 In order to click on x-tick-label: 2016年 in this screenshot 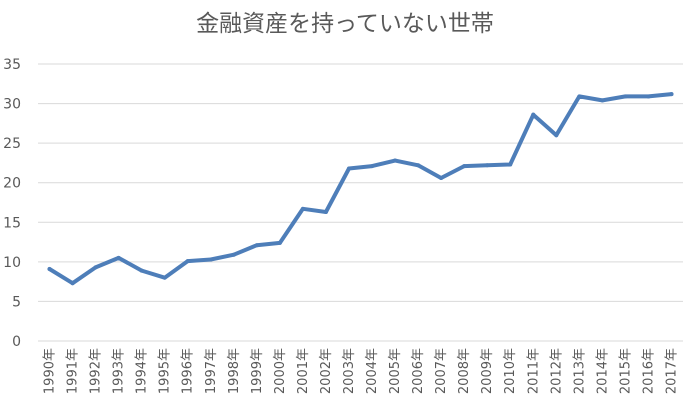, I will do `click(648, 371)`.